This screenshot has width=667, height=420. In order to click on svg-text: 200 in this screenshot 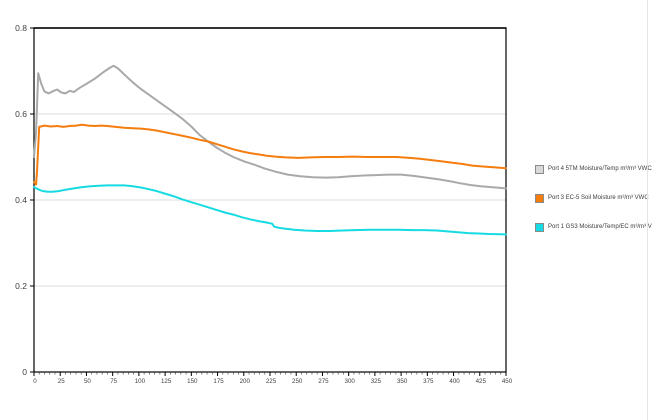, I will do `click(245, 381)`.